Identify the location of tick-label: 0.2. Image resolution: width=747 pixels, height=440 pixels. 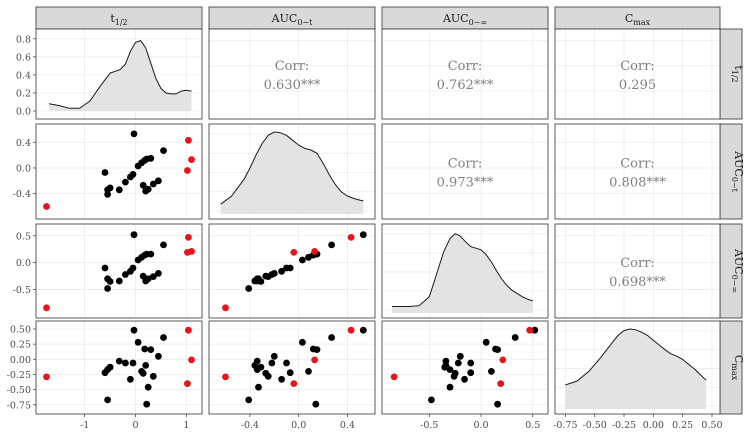
(23, 93).